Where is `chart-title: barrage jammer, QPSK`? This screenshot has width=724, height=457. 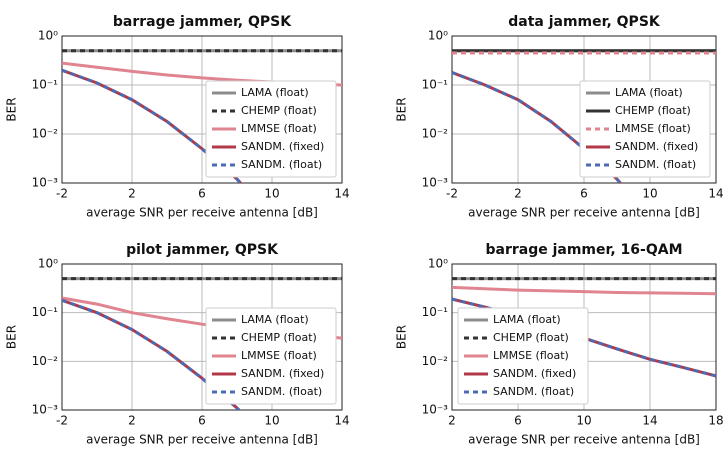 chart-title: barrage jammer, QPSK is located at coordinates (202, 22).